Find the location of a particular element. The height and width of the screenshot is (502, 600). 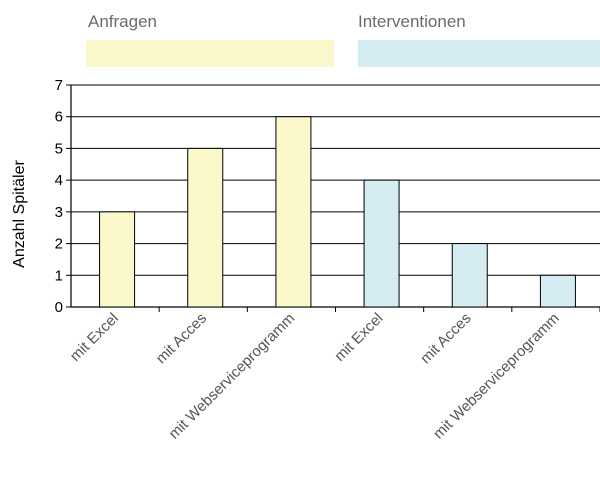

y-tick-label: 7 is located at coordinates (59, 85).